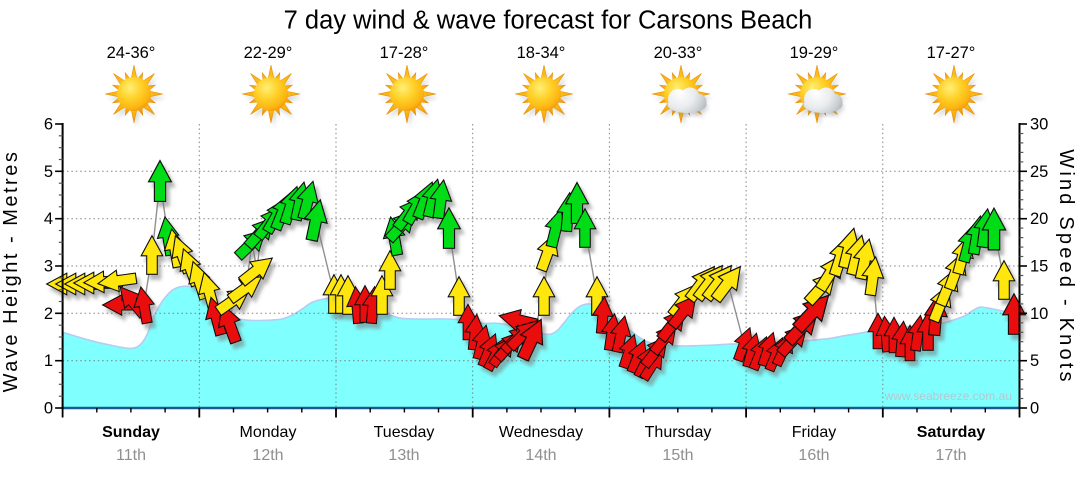 The image size is (1080, 480). What do you see at coordinates (677, 455) in the screenshot?
I see `svg-text: 15th` at bounding box center [677, 455].